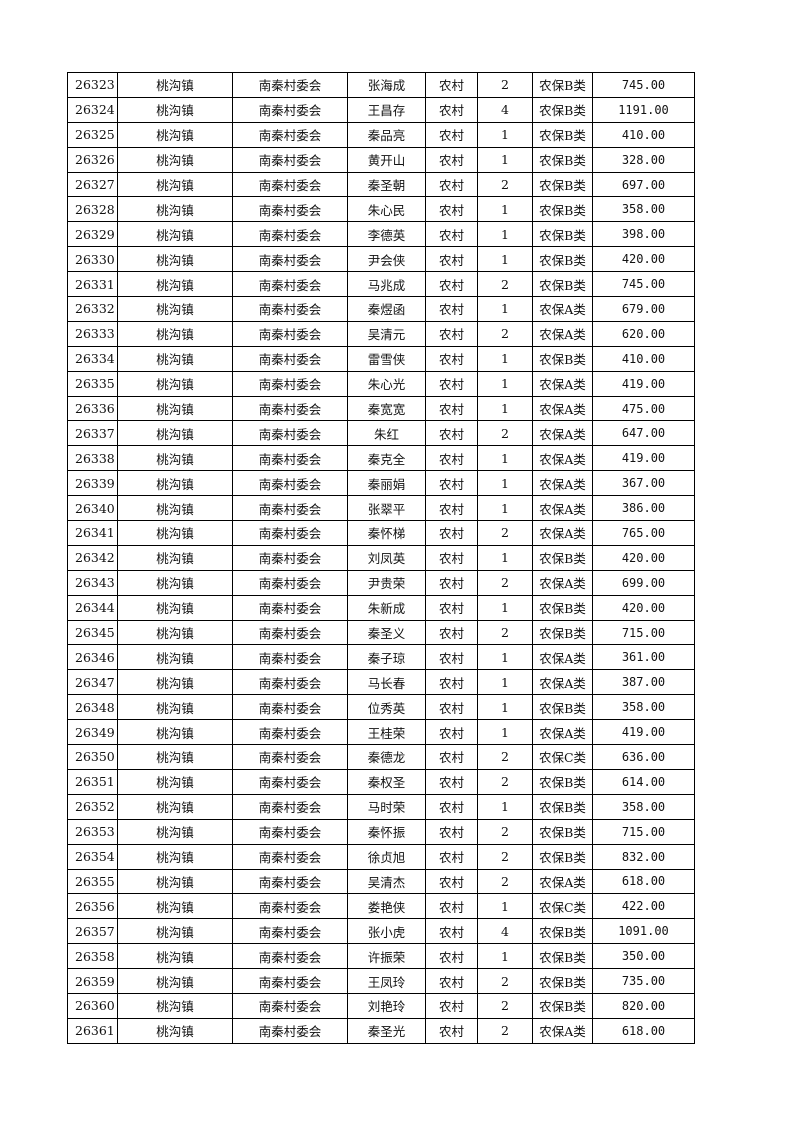  I want to click on cell-person-name: 马兆成, so click(386, 284).